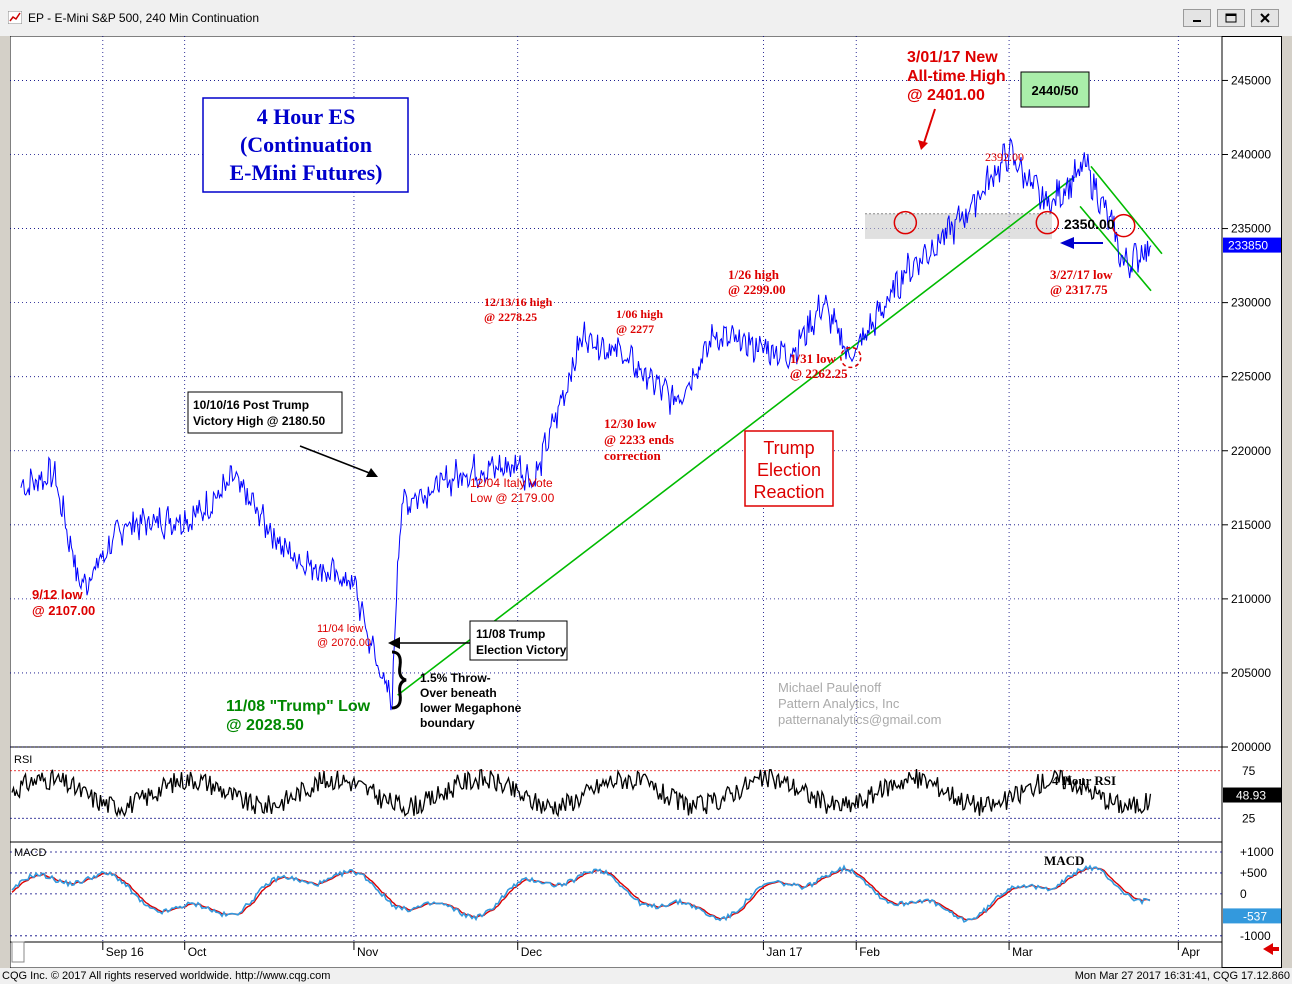 Image resolution: width=1292 pixels, height=984 pixels. What do you see at coordinates (23, 760) in the screenshot?
I see `rsi-panel-title: RSI` at bounding box center [23, 760].